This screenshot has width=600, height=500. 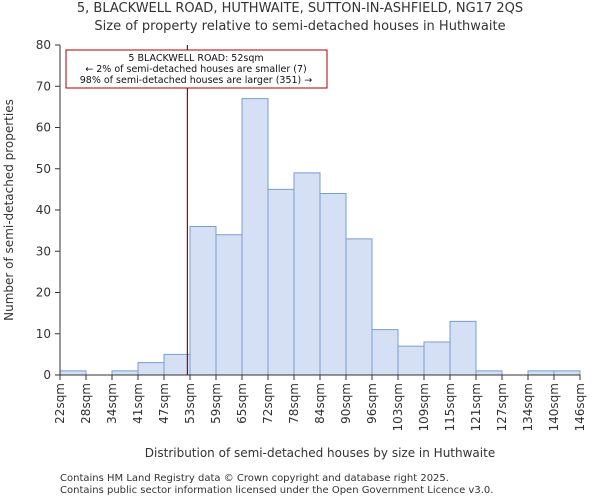 I want to click on x-tick-label: 134sqm, so click(x=528, y=407).